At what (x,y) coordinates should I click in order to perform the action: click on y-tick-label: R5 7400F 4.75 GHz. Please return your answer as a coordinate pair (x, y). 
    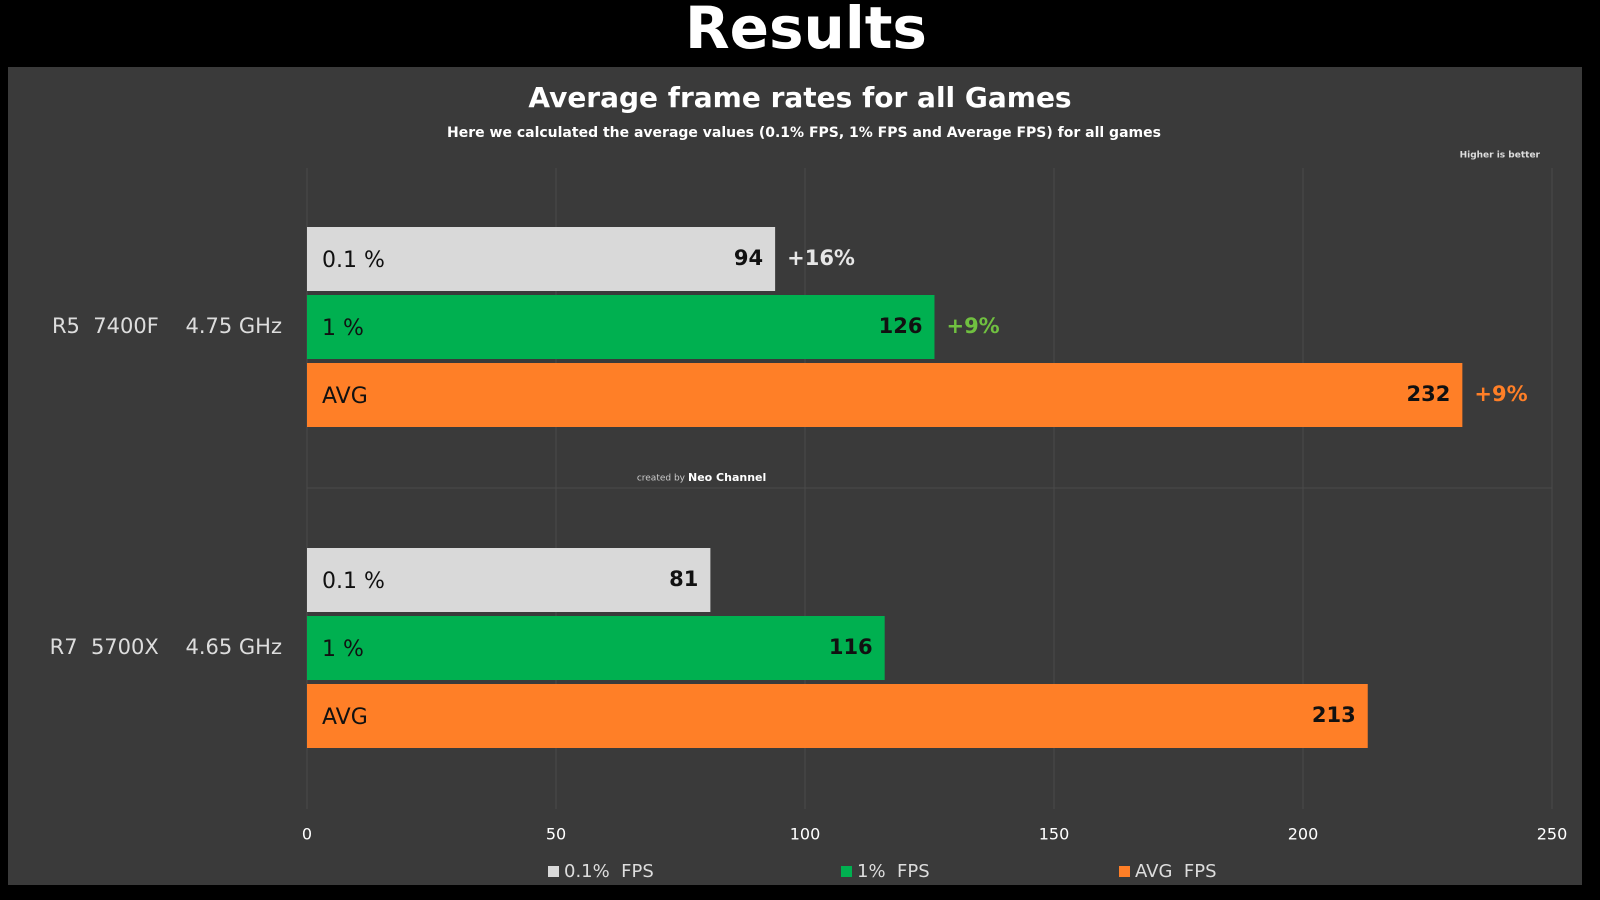
    Looking at the image, I should click on (167, 326).